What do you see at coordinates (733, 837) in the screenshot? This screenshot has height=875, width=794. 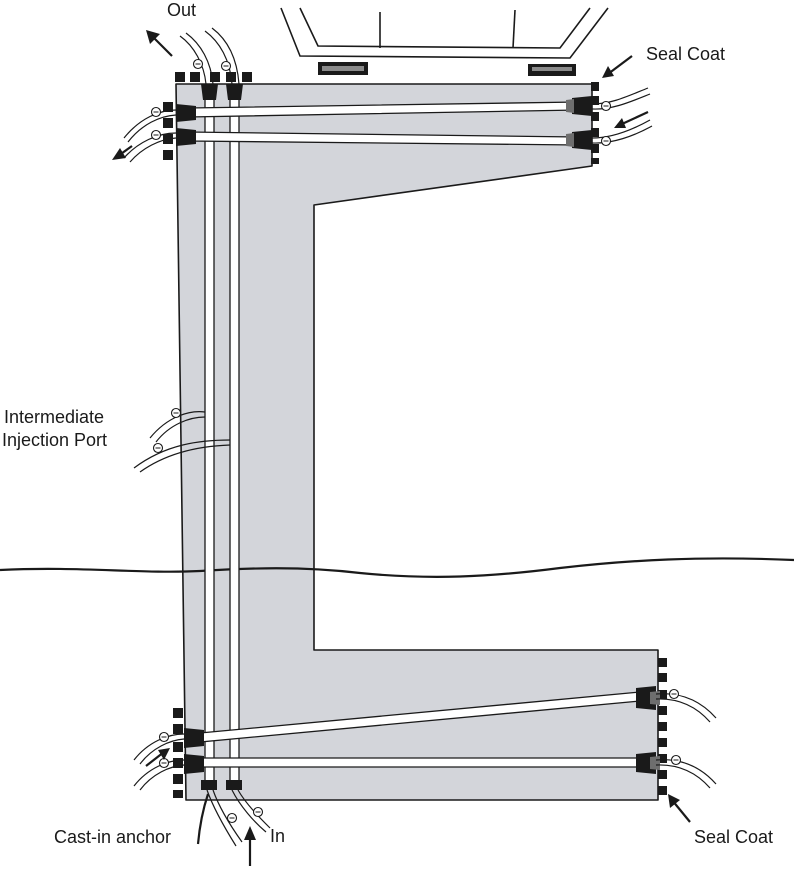 I see `label-seal-coat-bottom: Seal Coat` at bounding box center [733, 837].